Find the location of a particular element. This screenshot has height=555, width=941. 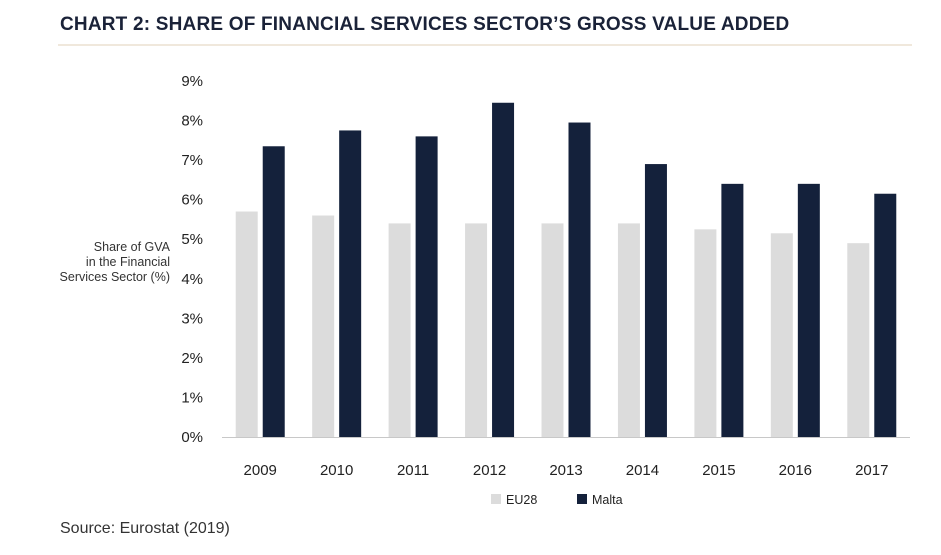

y-axis-label-line: Share of GVA is located at coordinates (131, 247).